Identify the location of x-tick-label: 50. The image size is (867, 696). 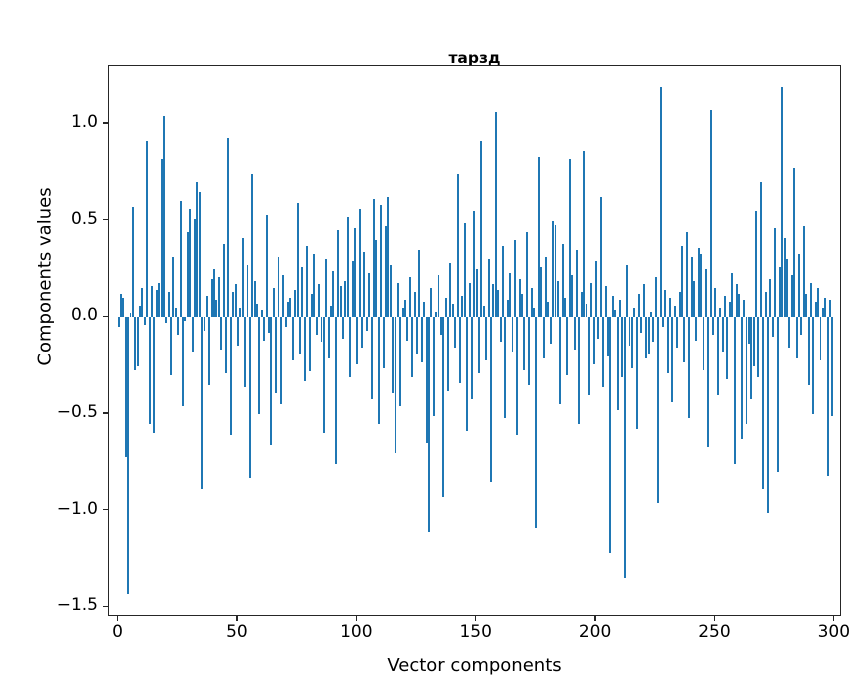
(237, 632).